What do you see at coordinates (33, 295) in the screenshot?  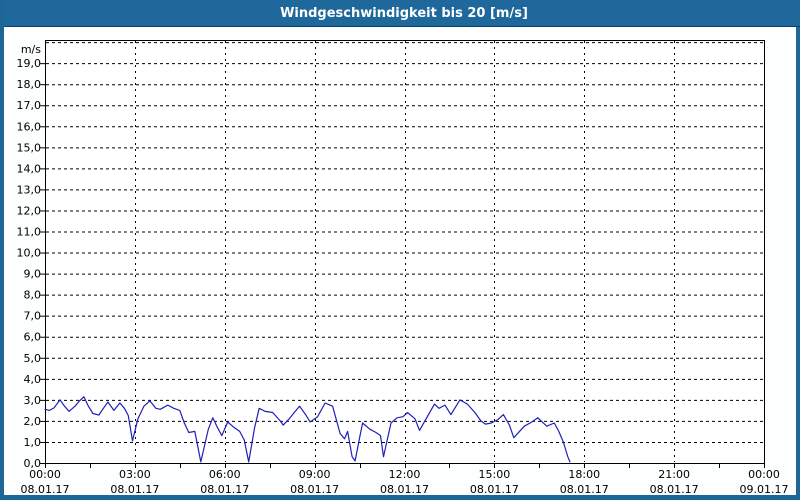 I see `y-tick-label: 8,0` at bounding box center [33, 295].